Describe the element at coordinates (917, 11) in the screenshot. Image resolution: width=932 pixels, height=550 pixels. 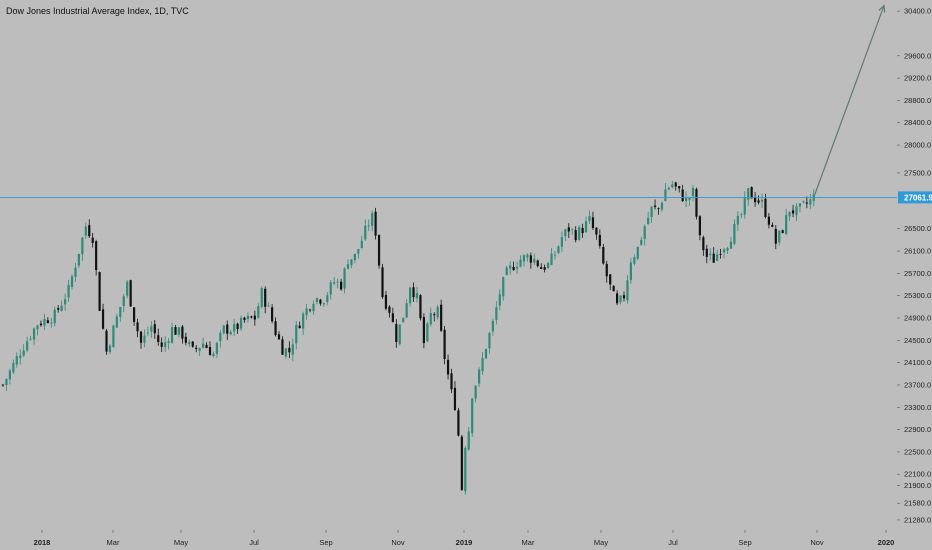
I see `y-tick-label: 30400.0` at that location.